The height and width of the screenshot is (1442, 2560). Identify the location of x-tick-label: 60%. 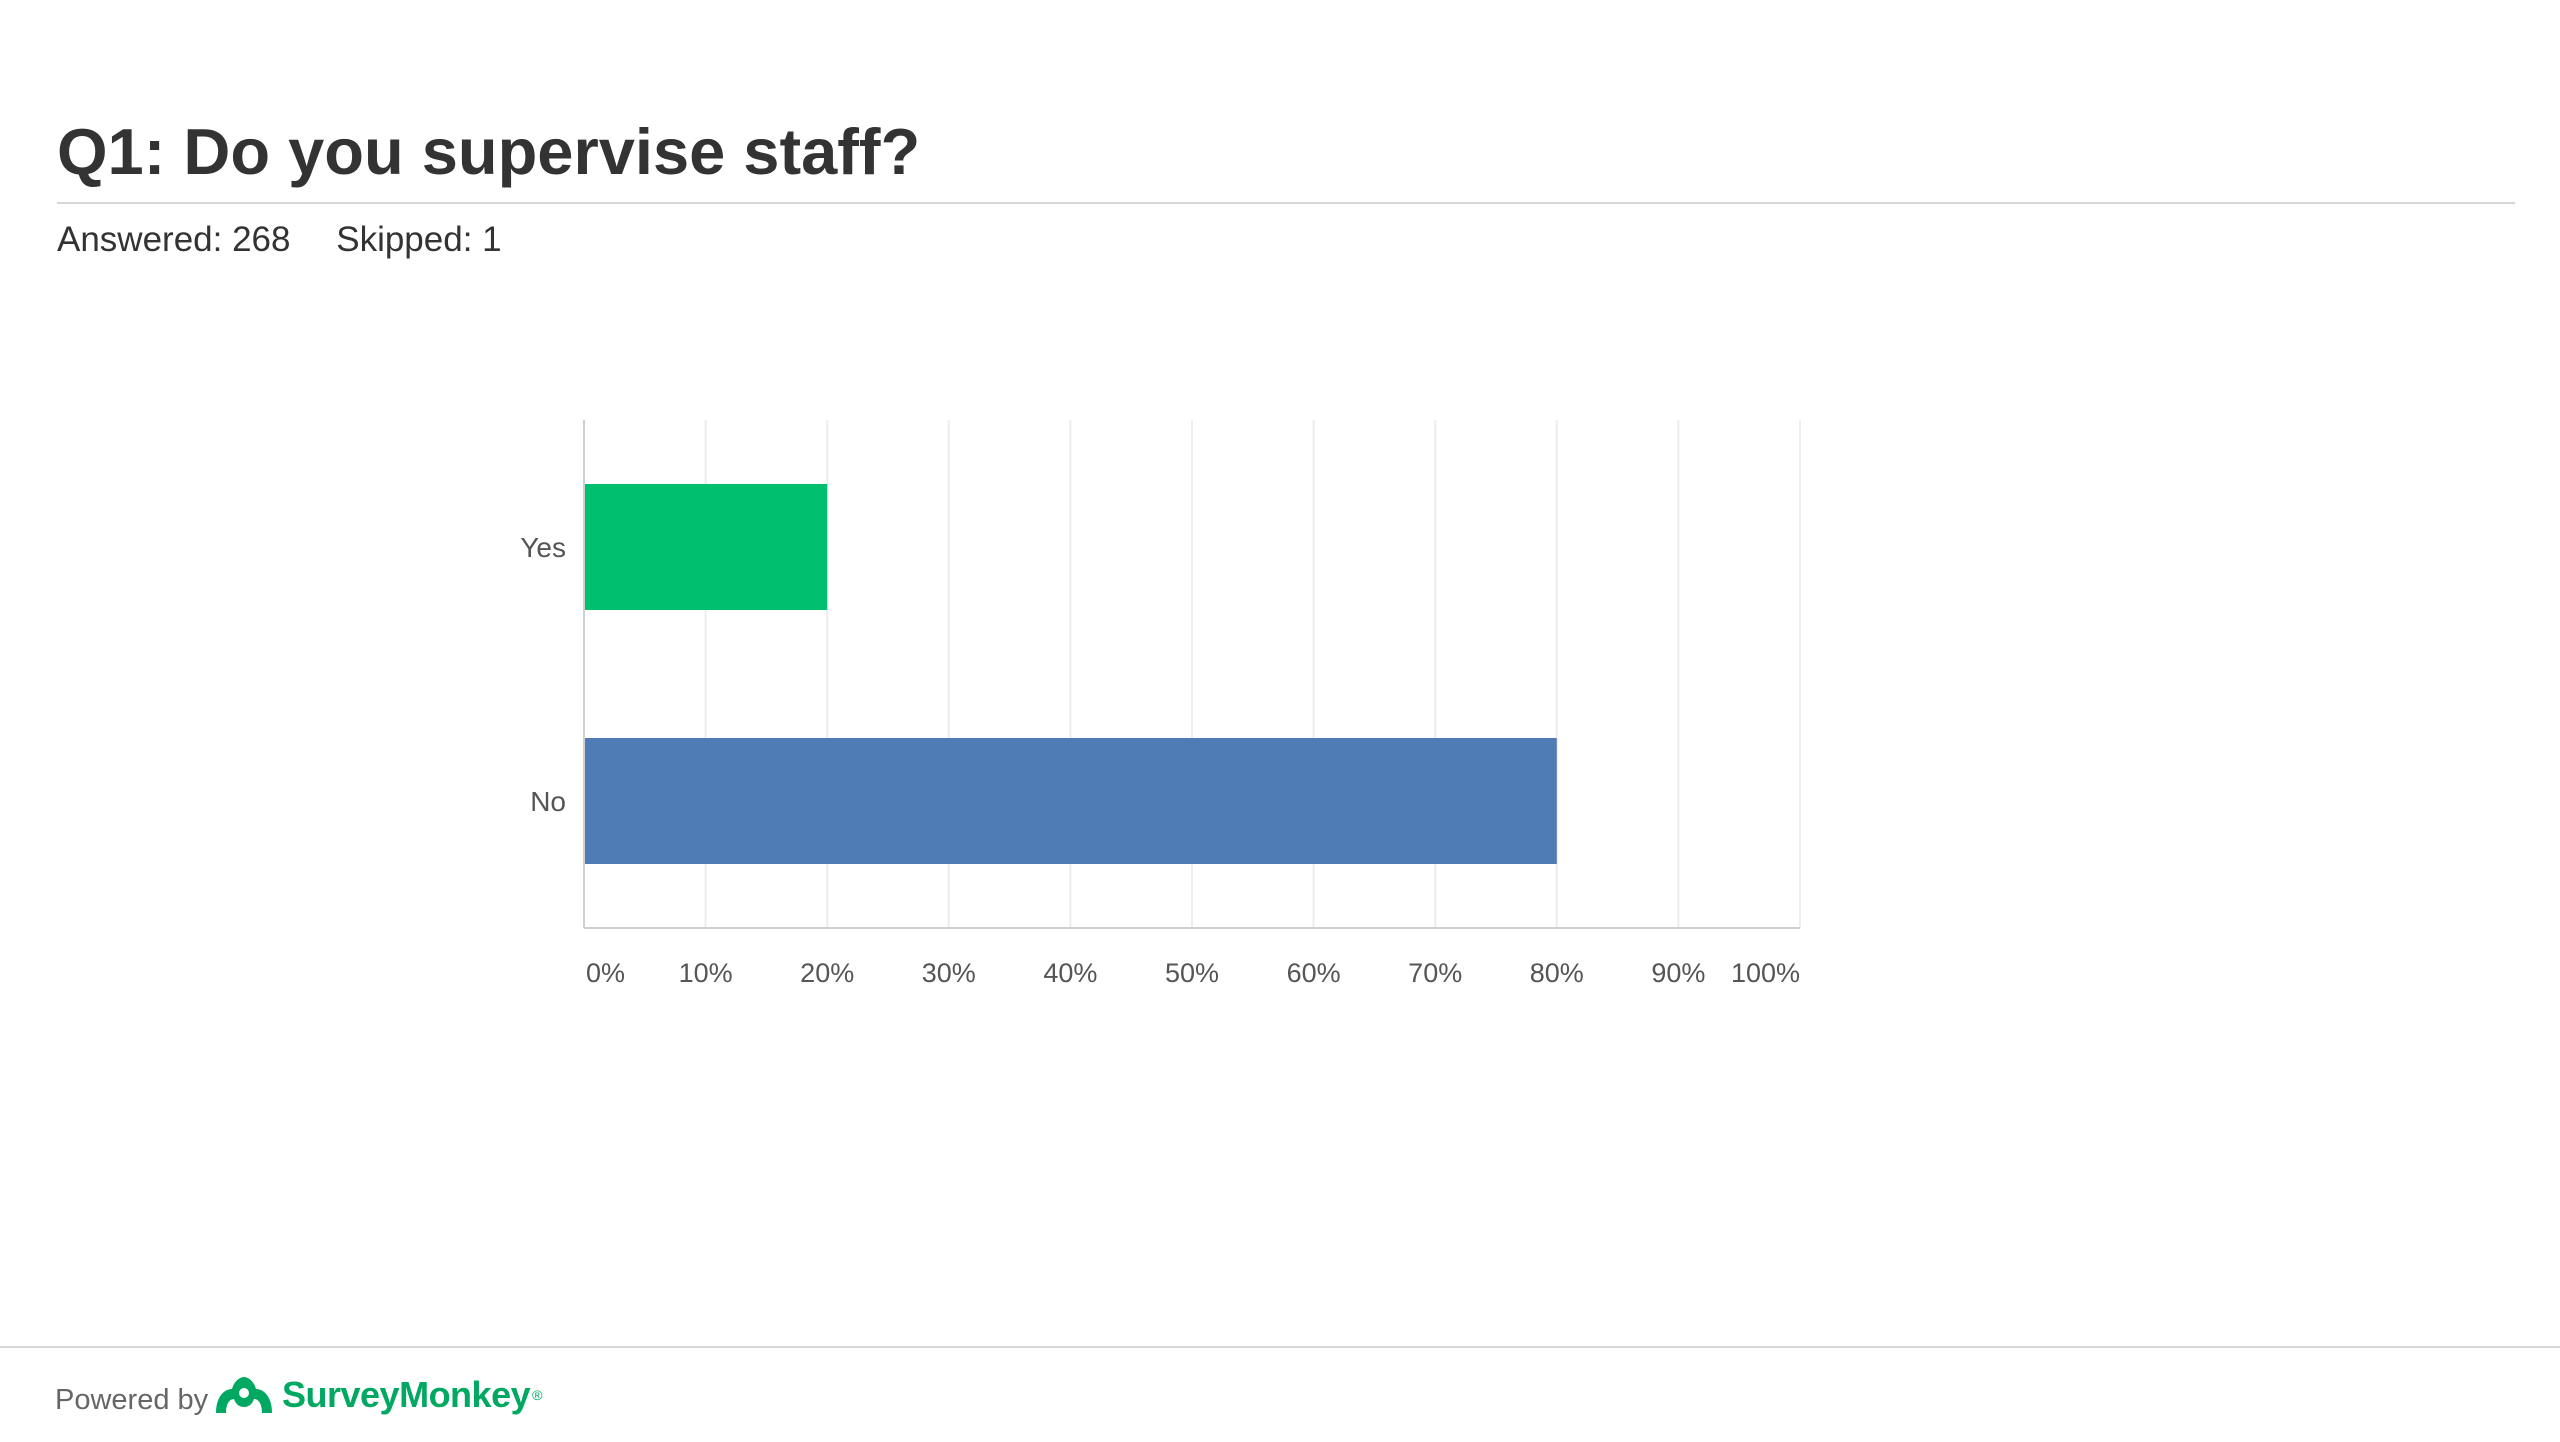
(1314, 973).